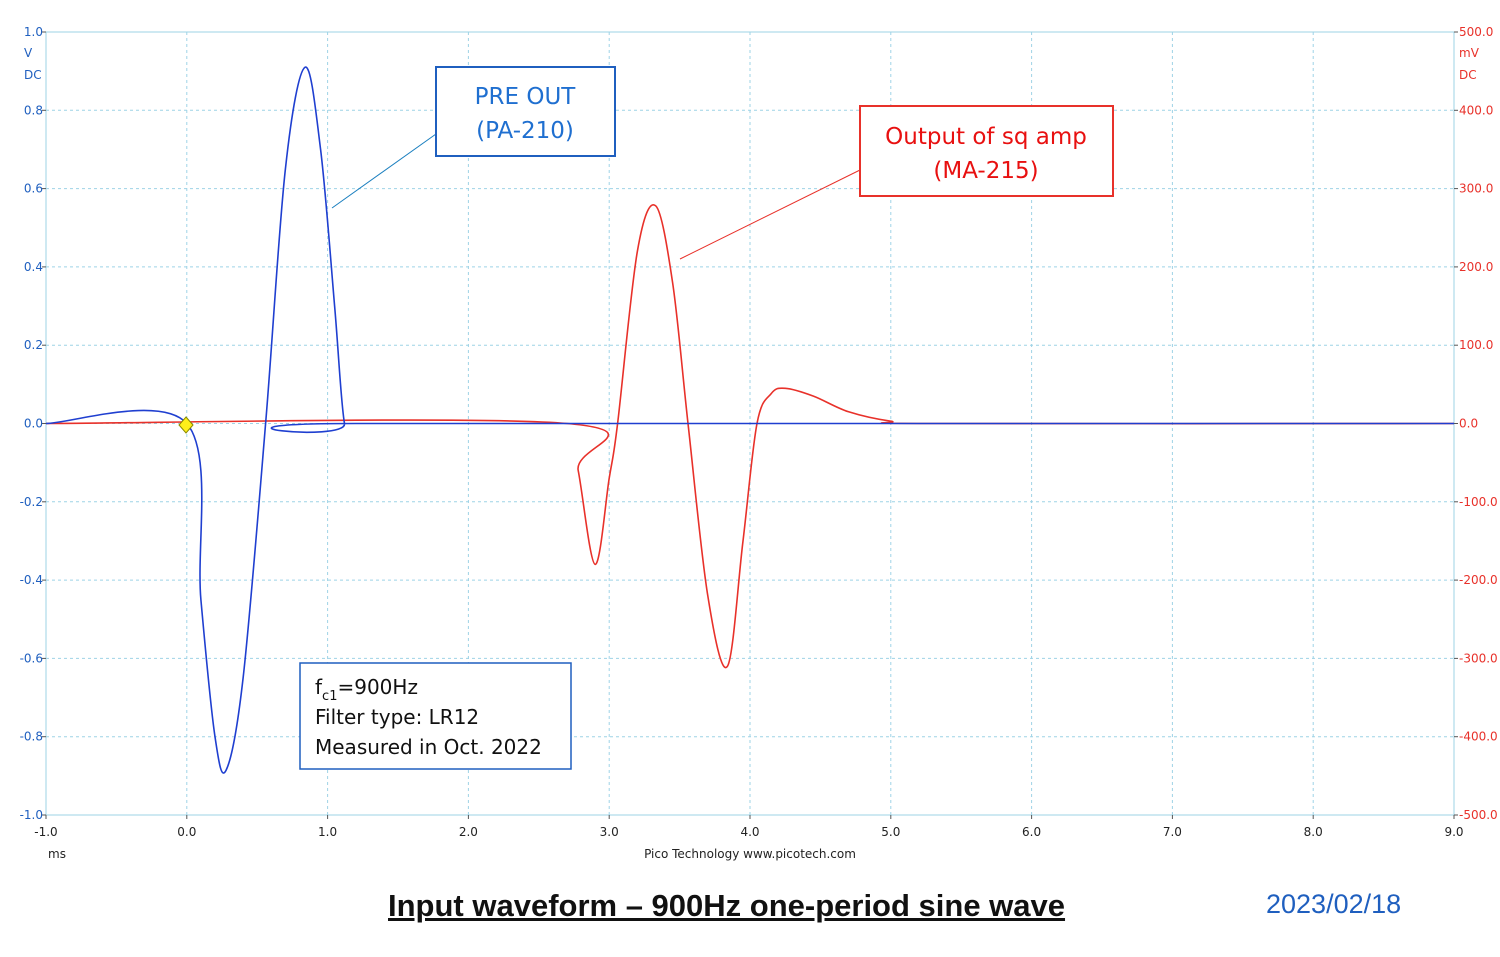 The height and width of the screenshot is (957, 1500). What do you see at coordinates (1476, 189) in the screenshot?
I see `y-right-tick-label: 300.0` at bounding box center [1476, 189].